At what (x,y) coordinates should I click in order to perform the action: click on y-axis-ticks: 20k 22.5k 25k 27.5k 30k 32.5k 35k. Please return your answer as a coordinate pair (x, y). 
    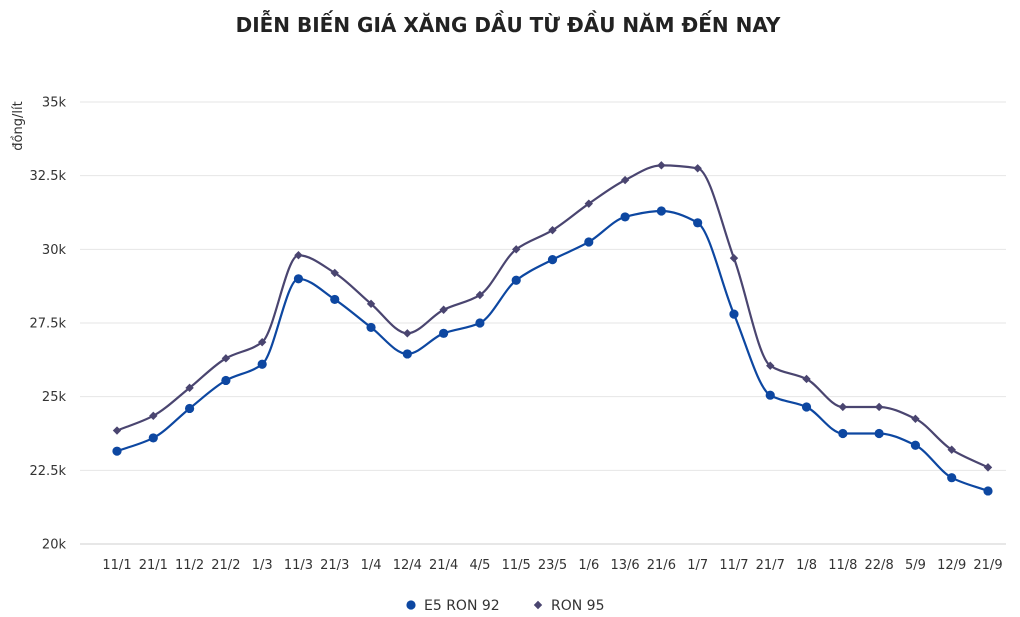
    Looking at the image, I should click on (48, 324).